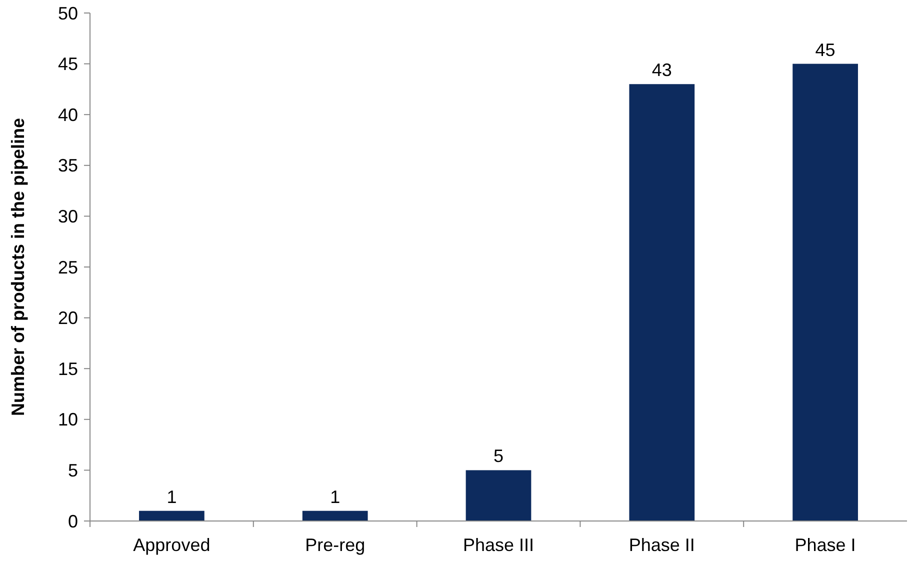  I want to click on data-label: 43, so click(662, 70).